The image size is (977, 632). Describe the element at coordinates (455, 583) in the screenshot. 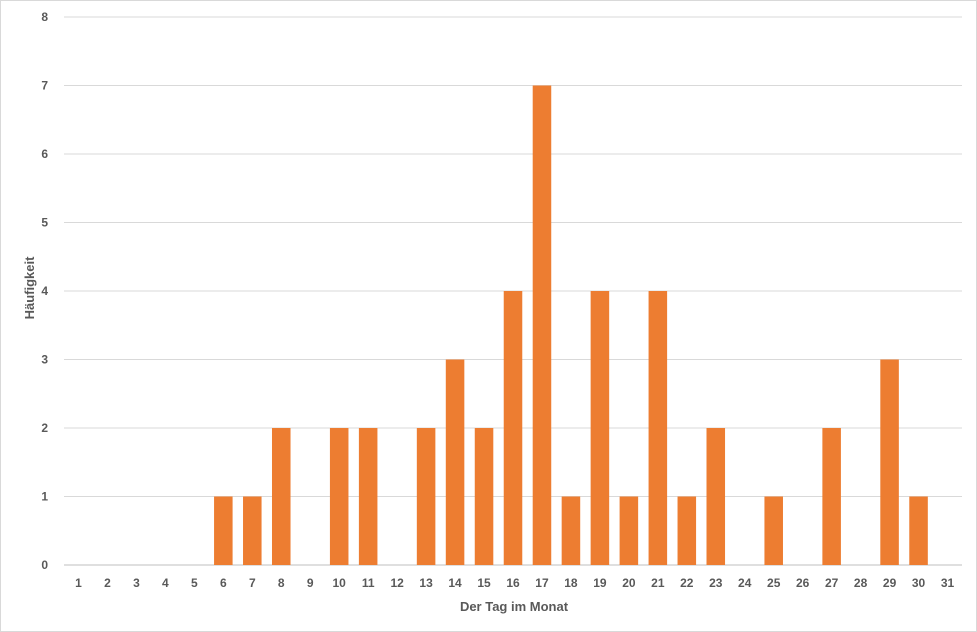

I see `x-tick-label: 14` at that location.